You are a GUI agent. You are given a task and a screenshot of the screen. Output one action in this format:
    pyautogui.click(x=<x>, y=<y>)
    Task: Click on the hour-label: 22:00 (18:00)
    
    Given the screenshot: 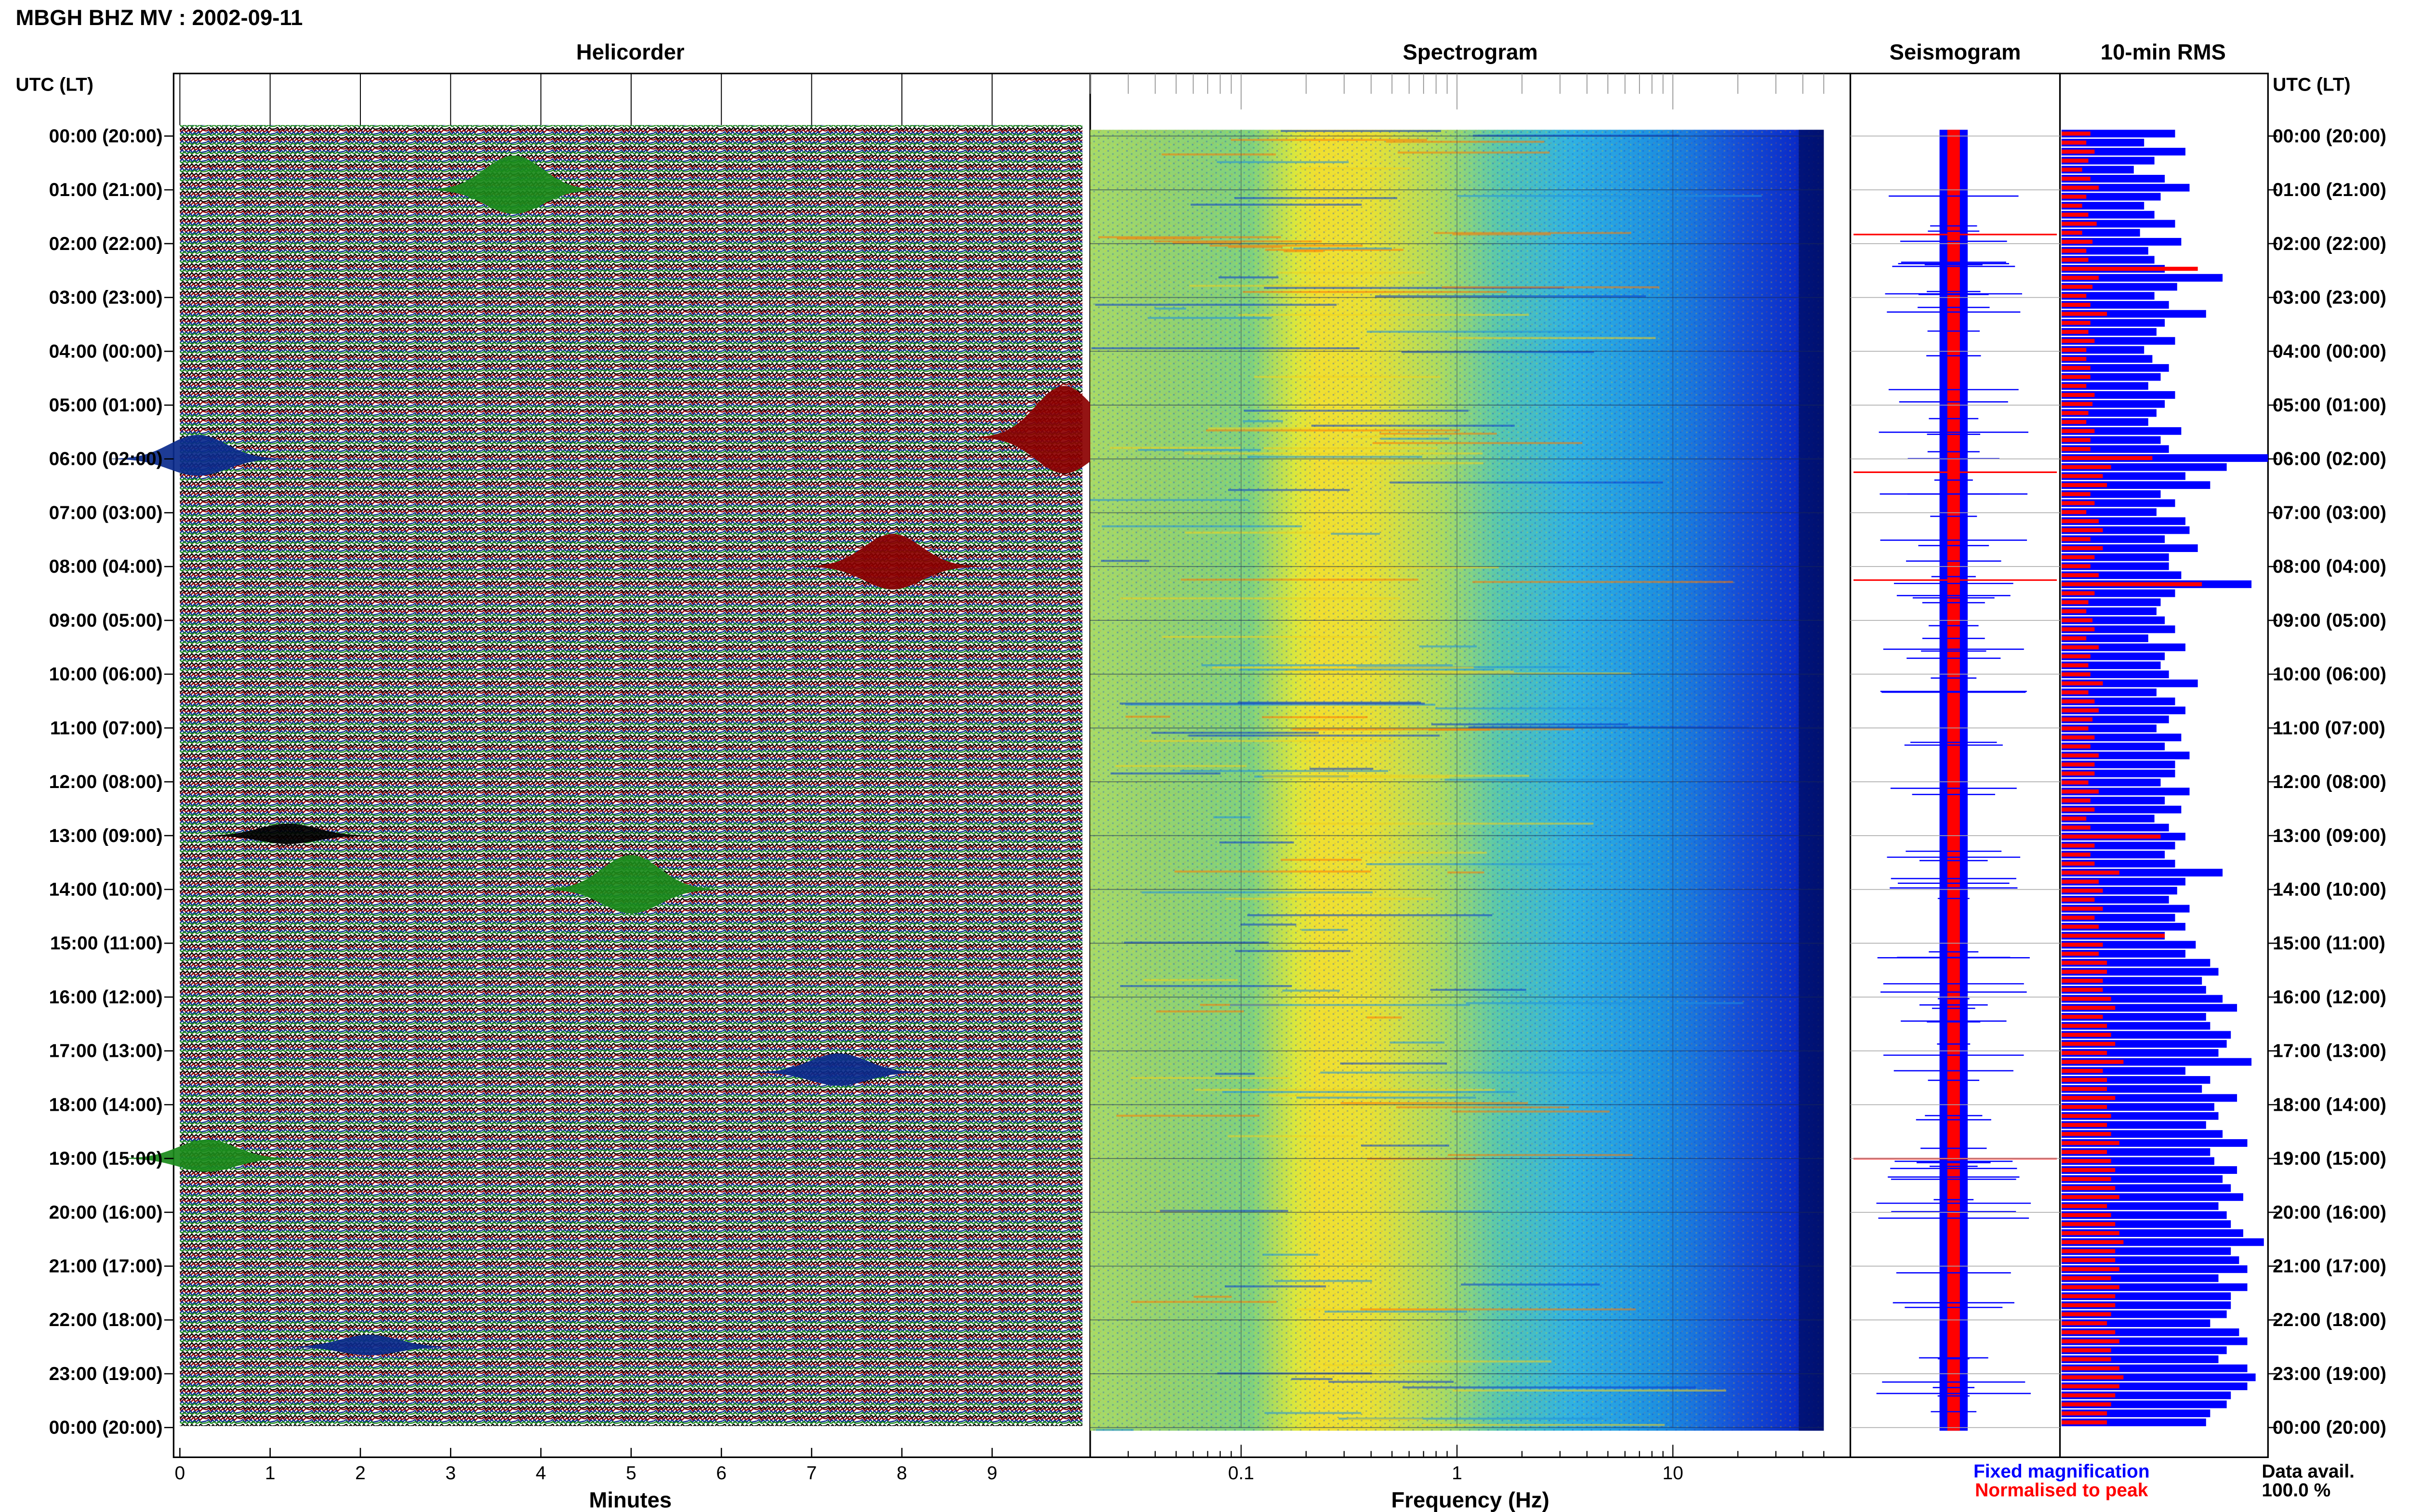 What is the action you would take?
    pyautogui.click(x=2329, y=1320)
    